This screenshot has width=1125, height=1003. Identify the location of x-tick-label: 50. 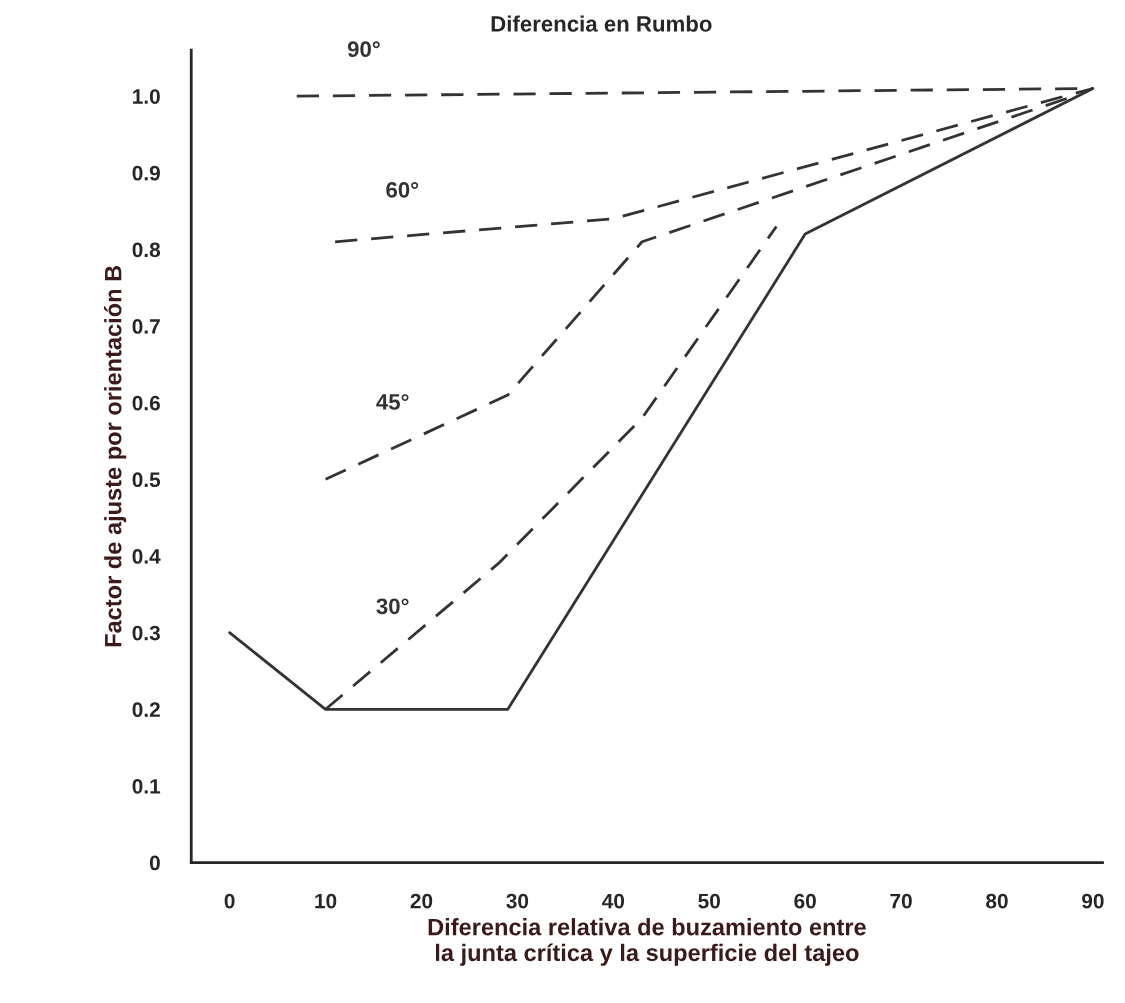
(709, 901).